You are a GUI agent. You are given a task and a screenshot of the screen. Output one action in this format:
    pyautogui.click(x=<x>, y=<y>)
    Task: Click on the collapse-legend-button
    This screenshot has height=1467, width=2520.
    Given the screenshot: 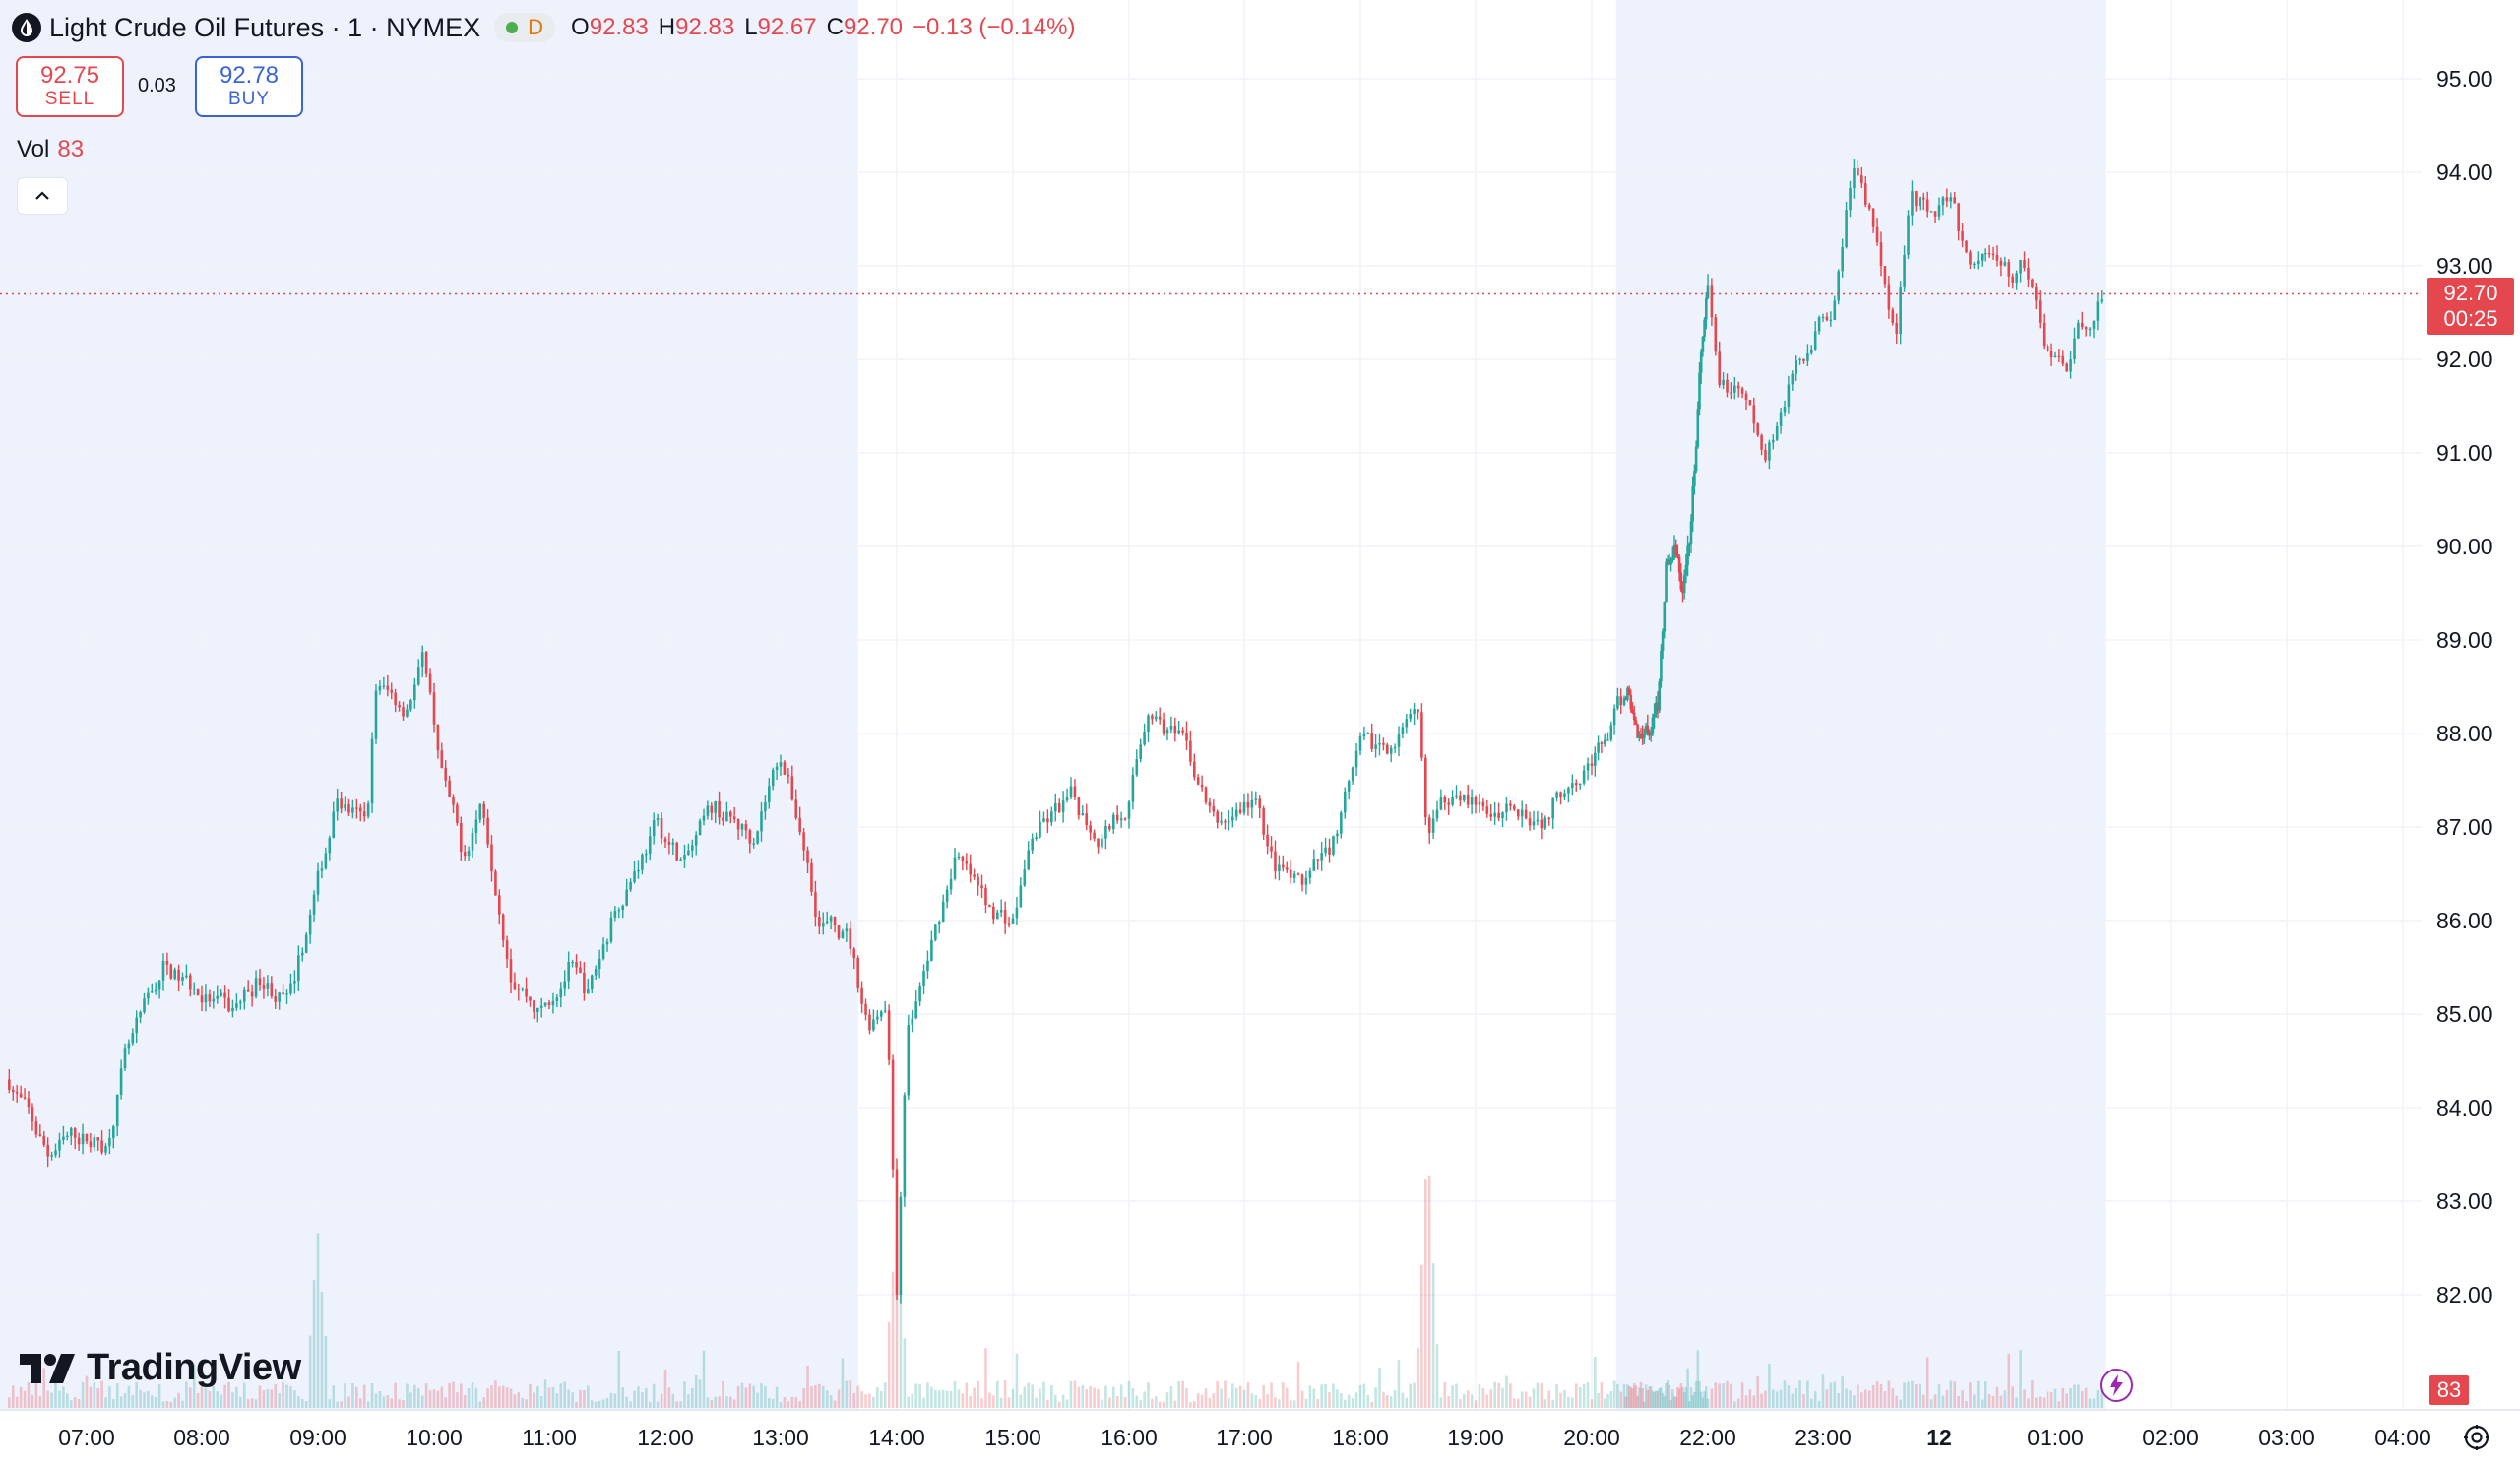 What is the action you would take?
    pyautogui.click(x=42, y=196)
    